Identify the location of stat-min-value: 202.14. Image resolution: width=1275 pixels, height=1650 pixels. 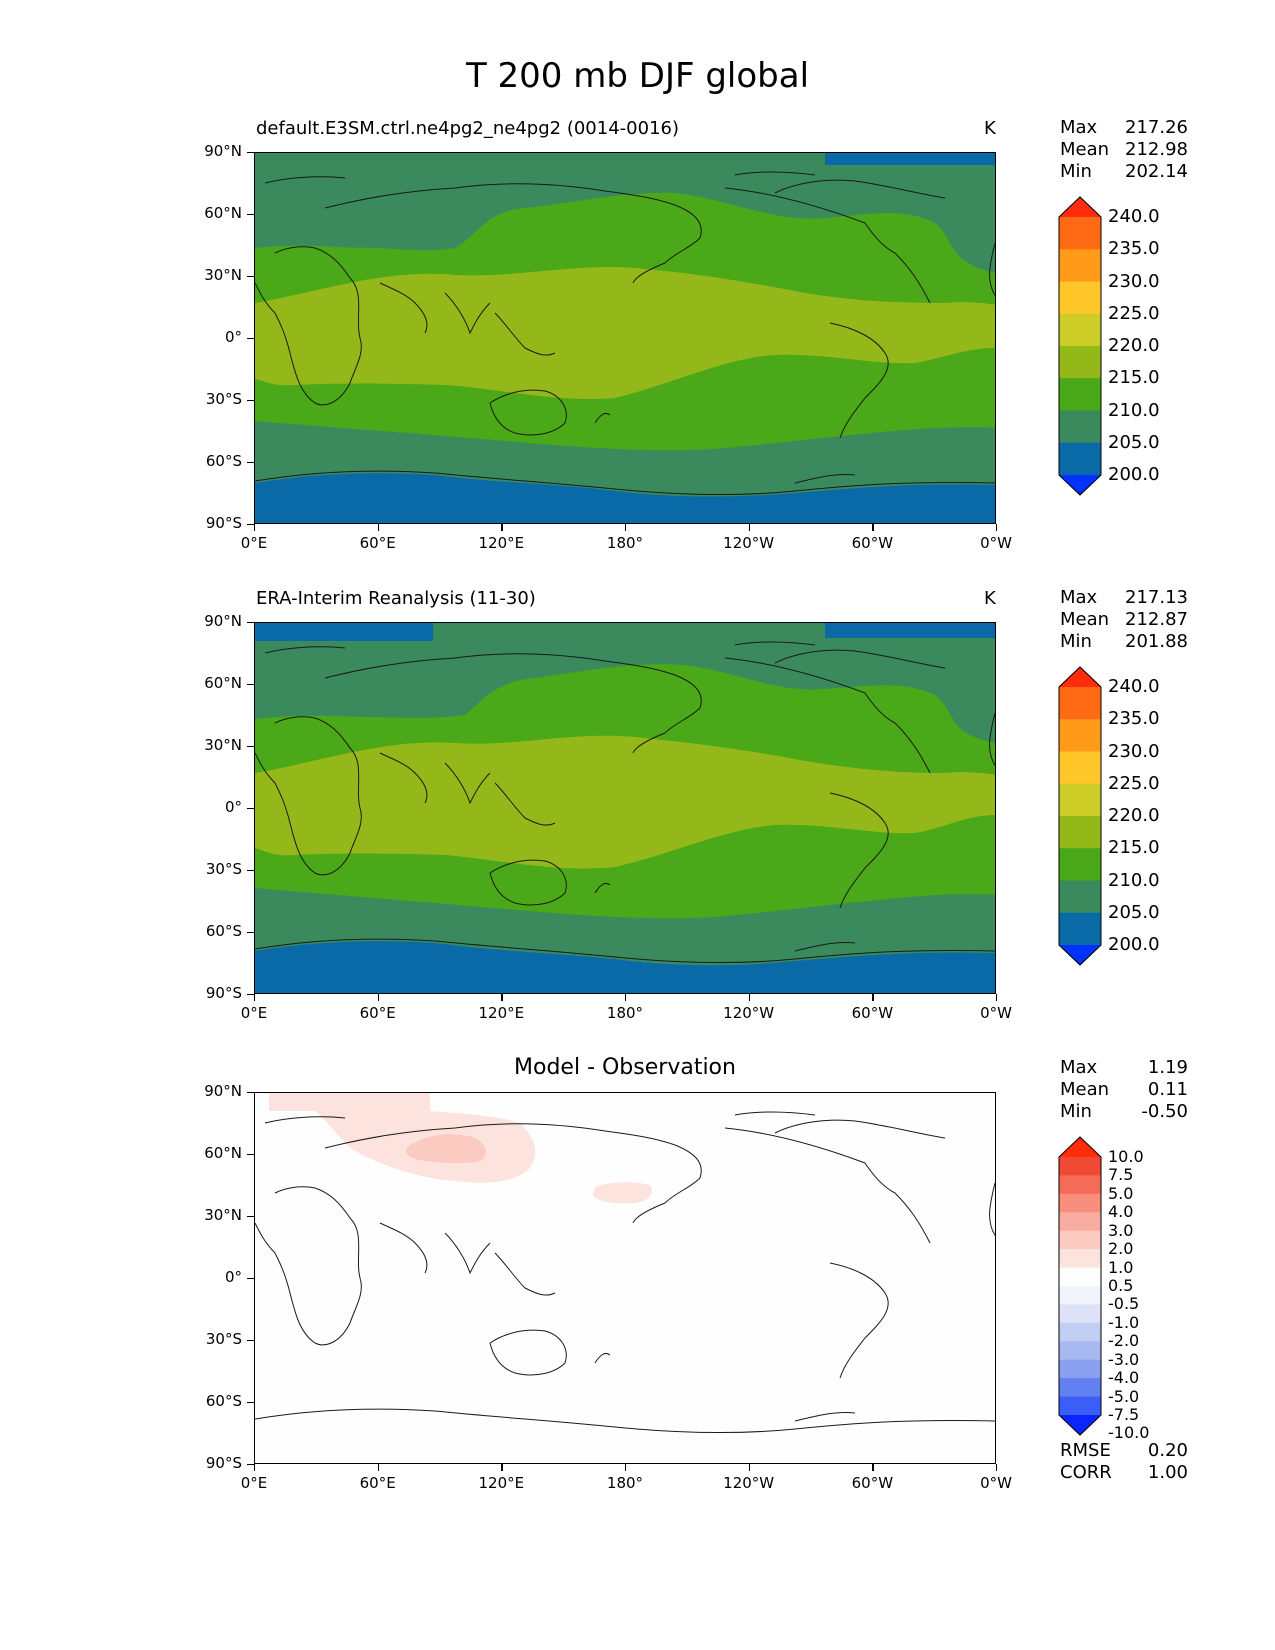
(1156, 171).